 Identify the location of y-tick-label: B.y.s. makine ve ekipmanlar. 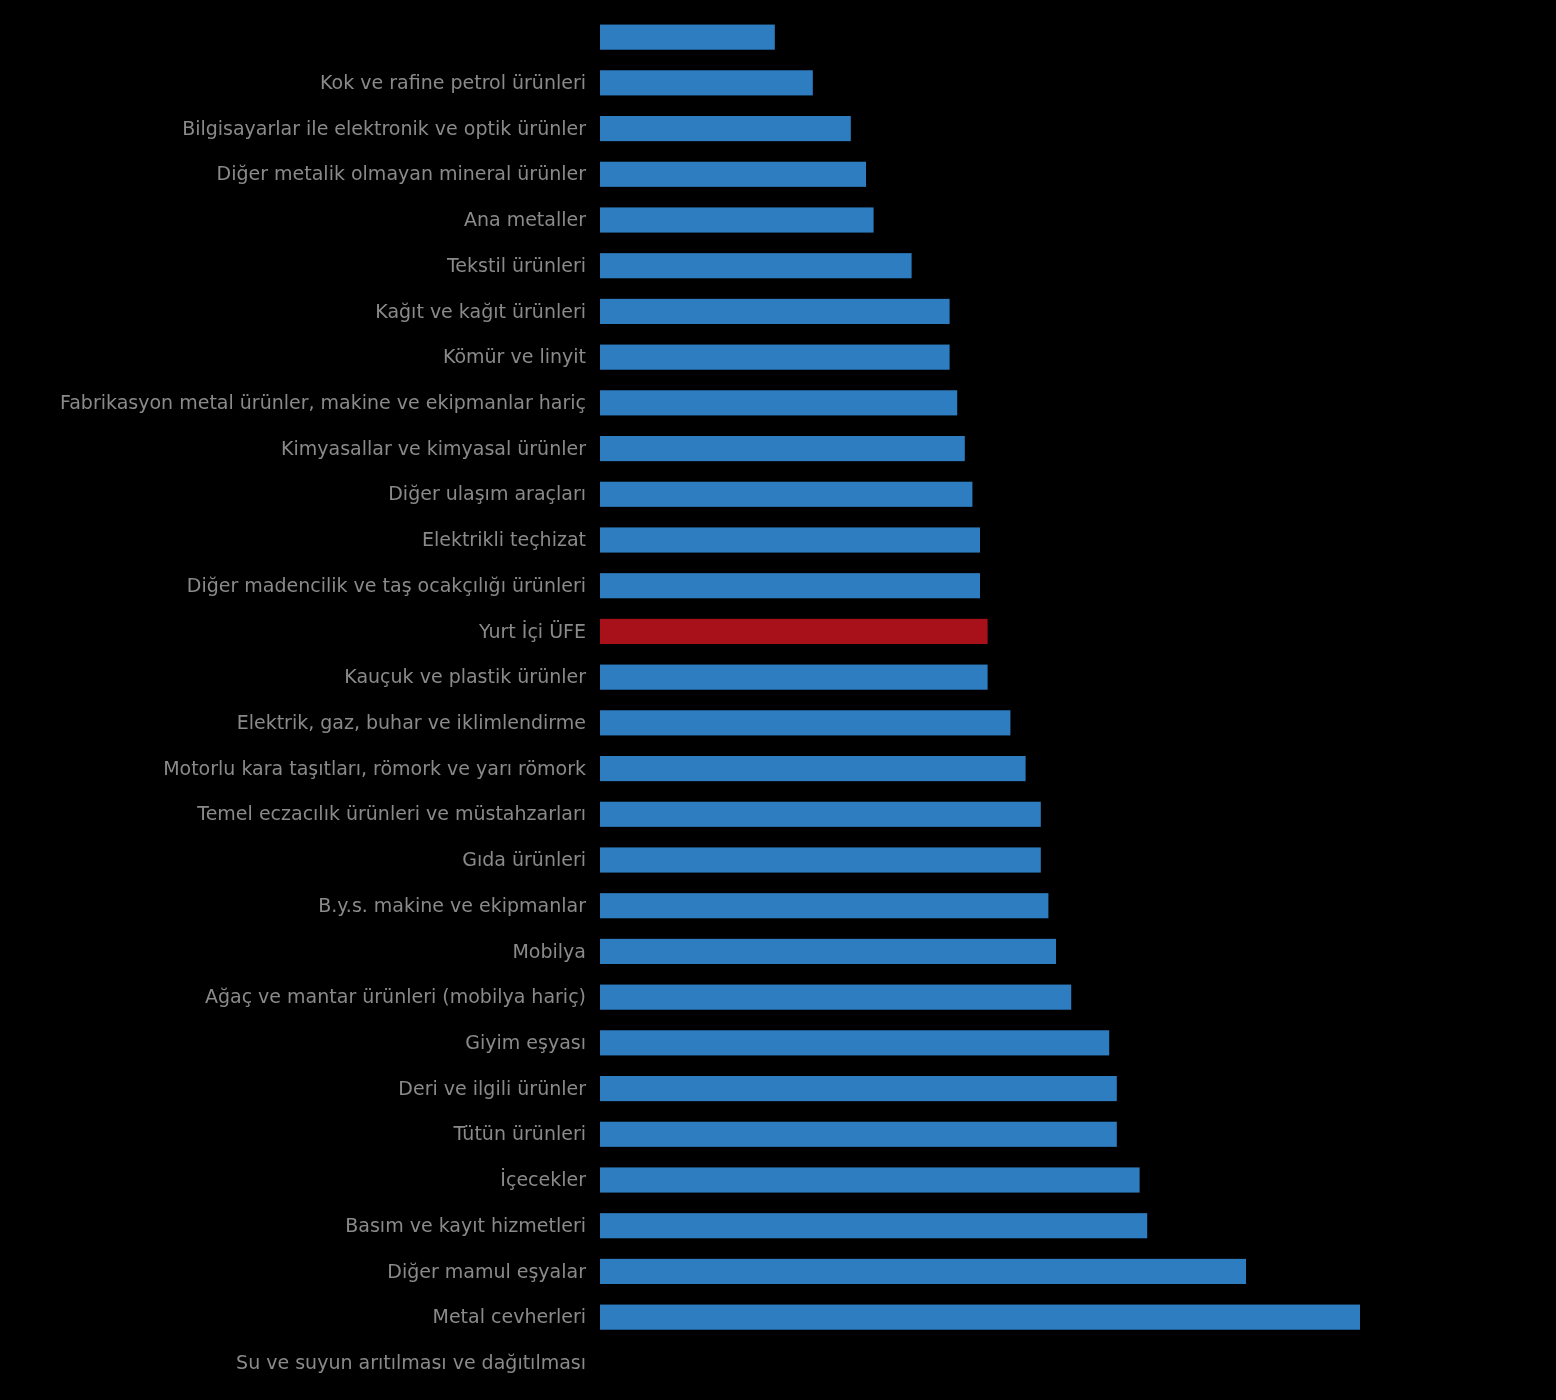
(452, 904).